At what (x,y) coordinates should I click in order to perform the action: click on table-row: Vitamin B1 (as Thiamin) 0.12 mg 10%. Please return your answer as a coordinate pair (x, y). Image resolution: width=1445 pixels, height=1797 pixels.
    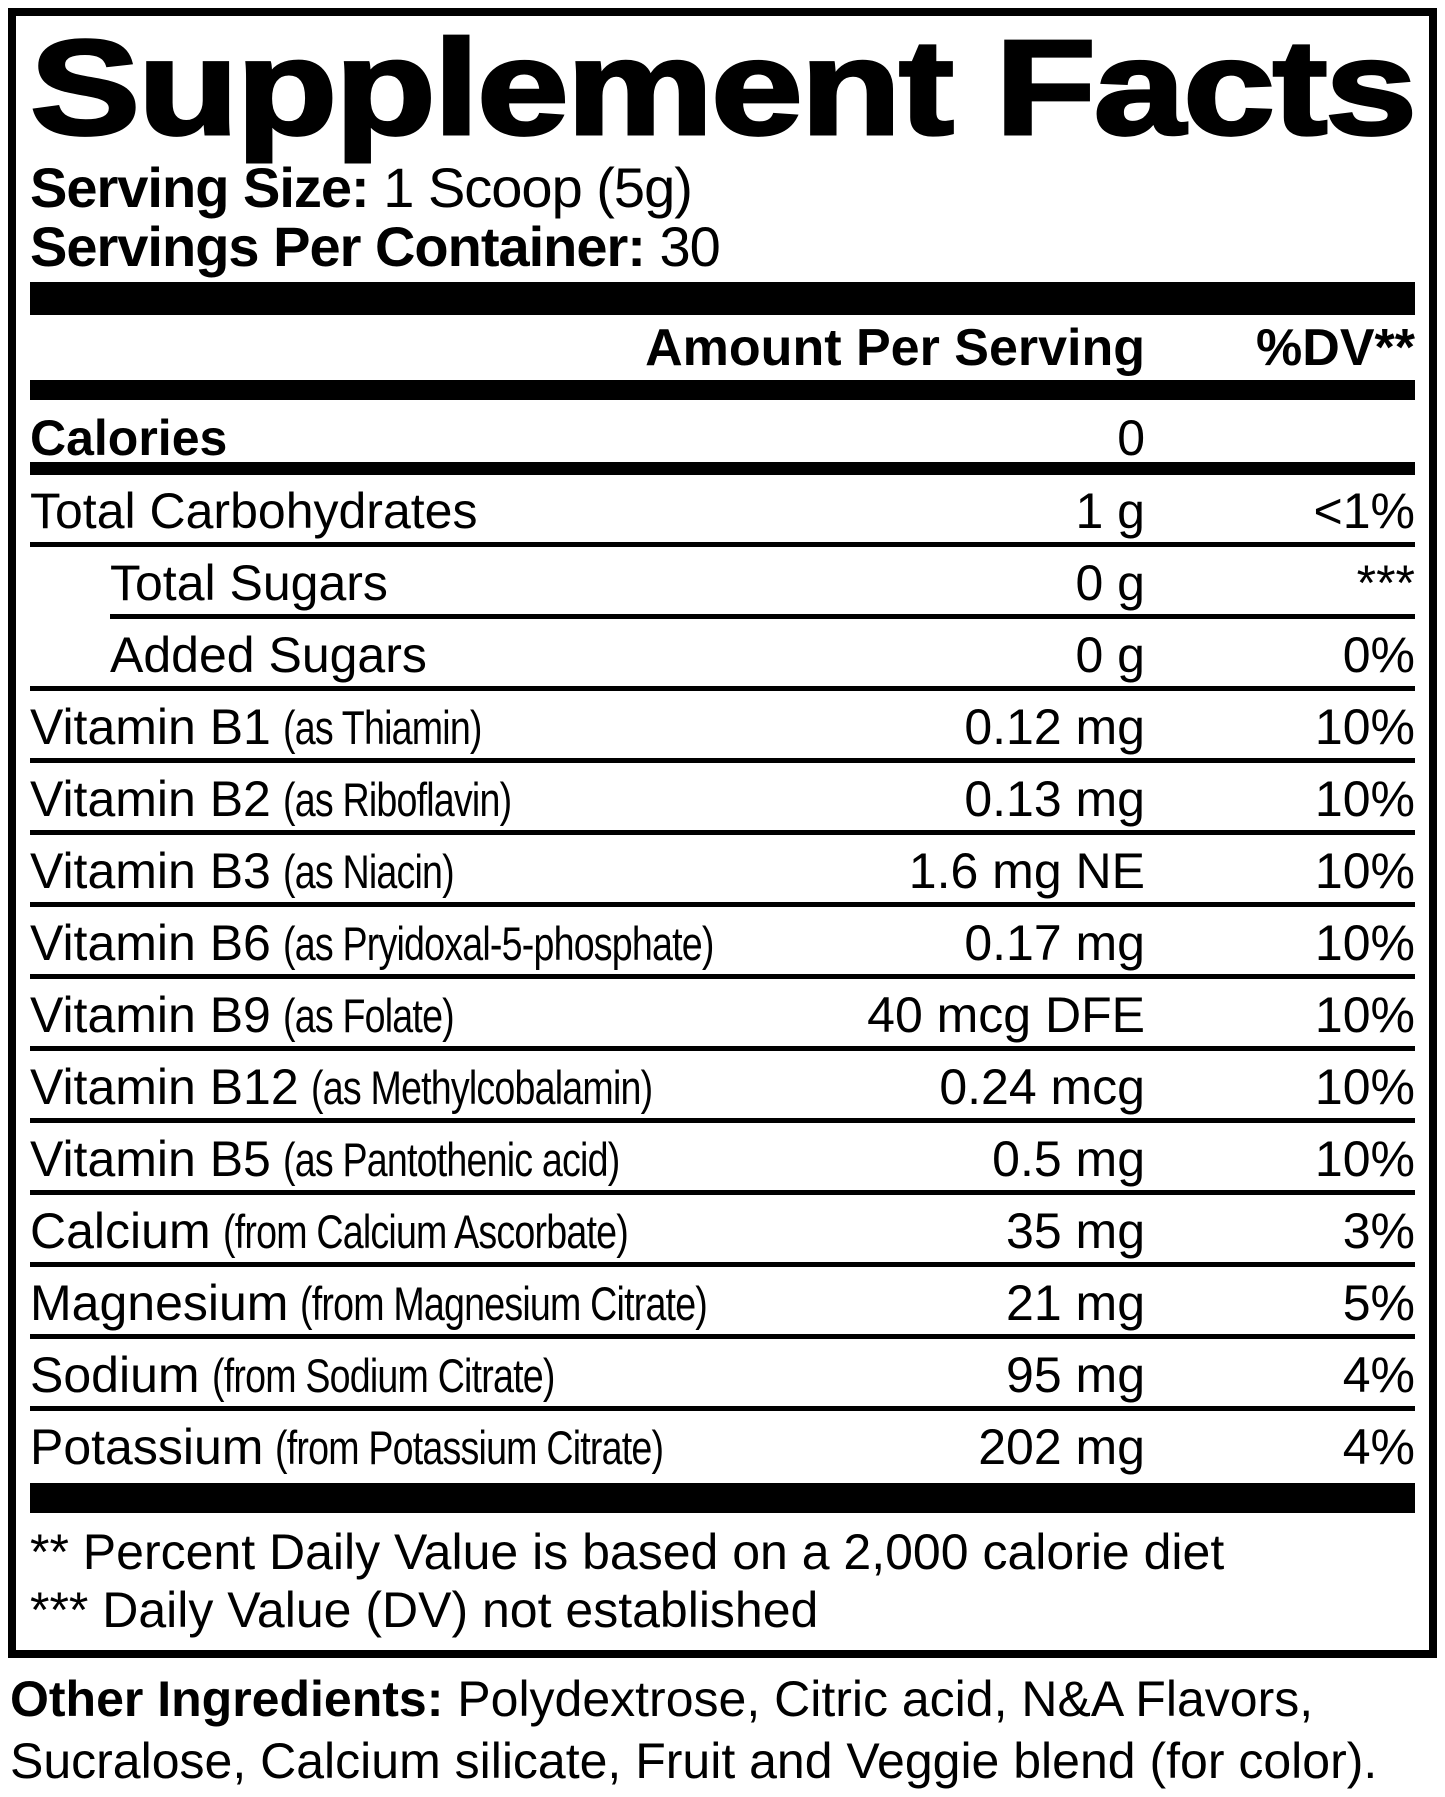
    Looking at the image, I should click on (722, 727).